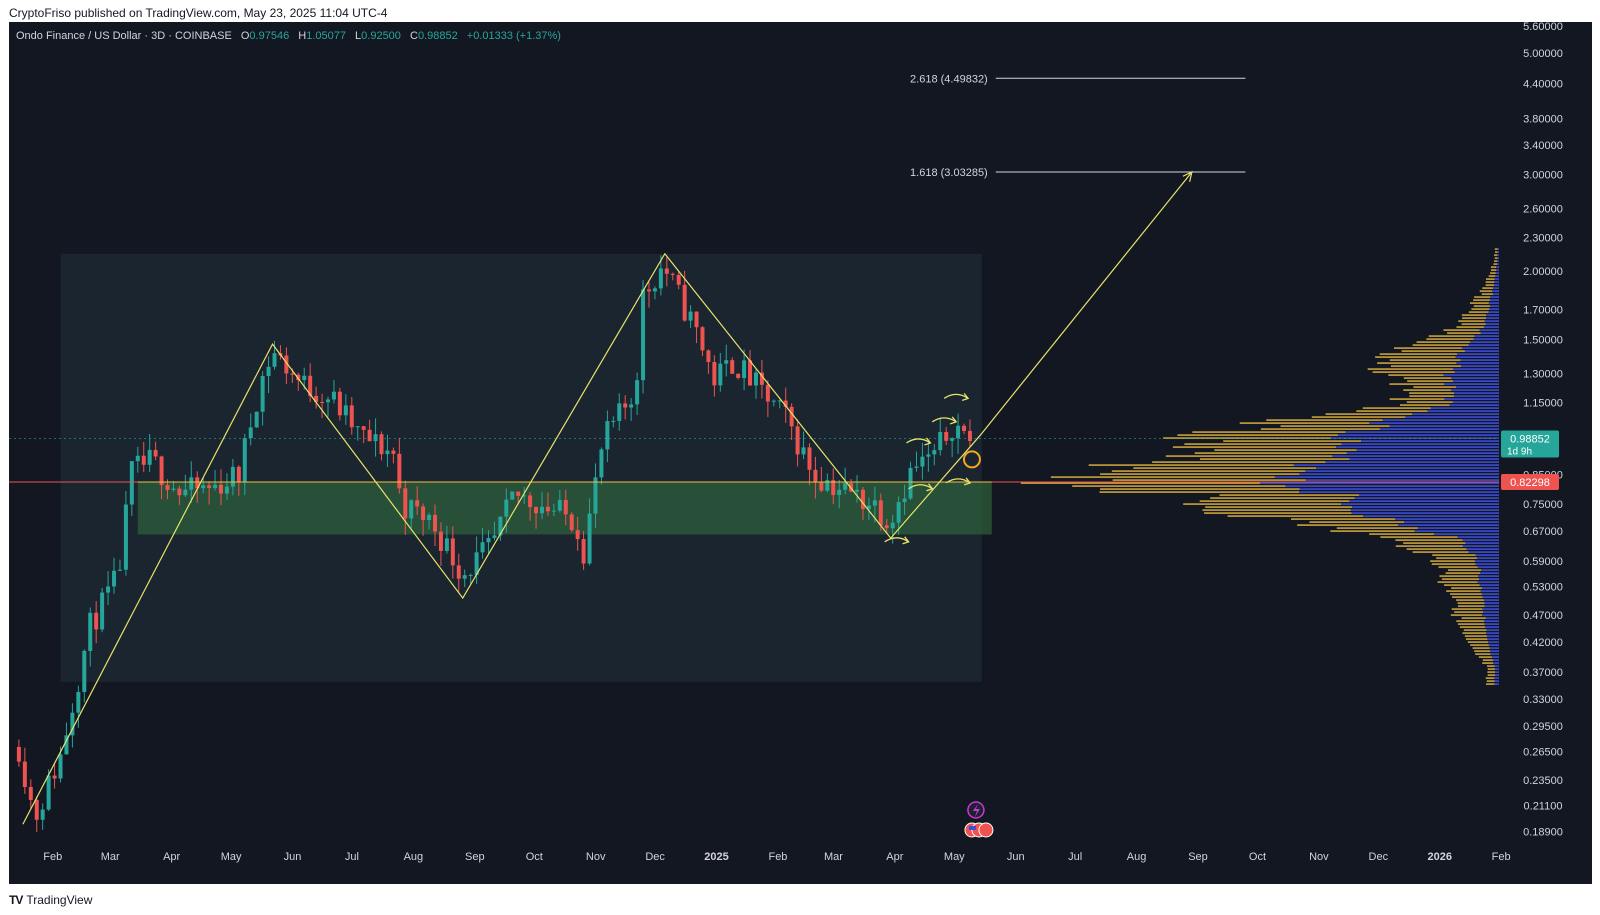  I want to click on price-axis-tick-label: 5.00000, so click(1543, 54).